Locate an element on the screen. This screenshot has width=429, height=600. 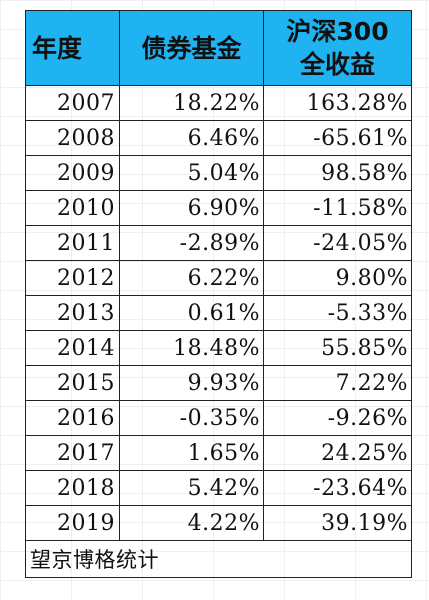
cell-bond-fund: 4.22% is located at coordinates (191, 523).